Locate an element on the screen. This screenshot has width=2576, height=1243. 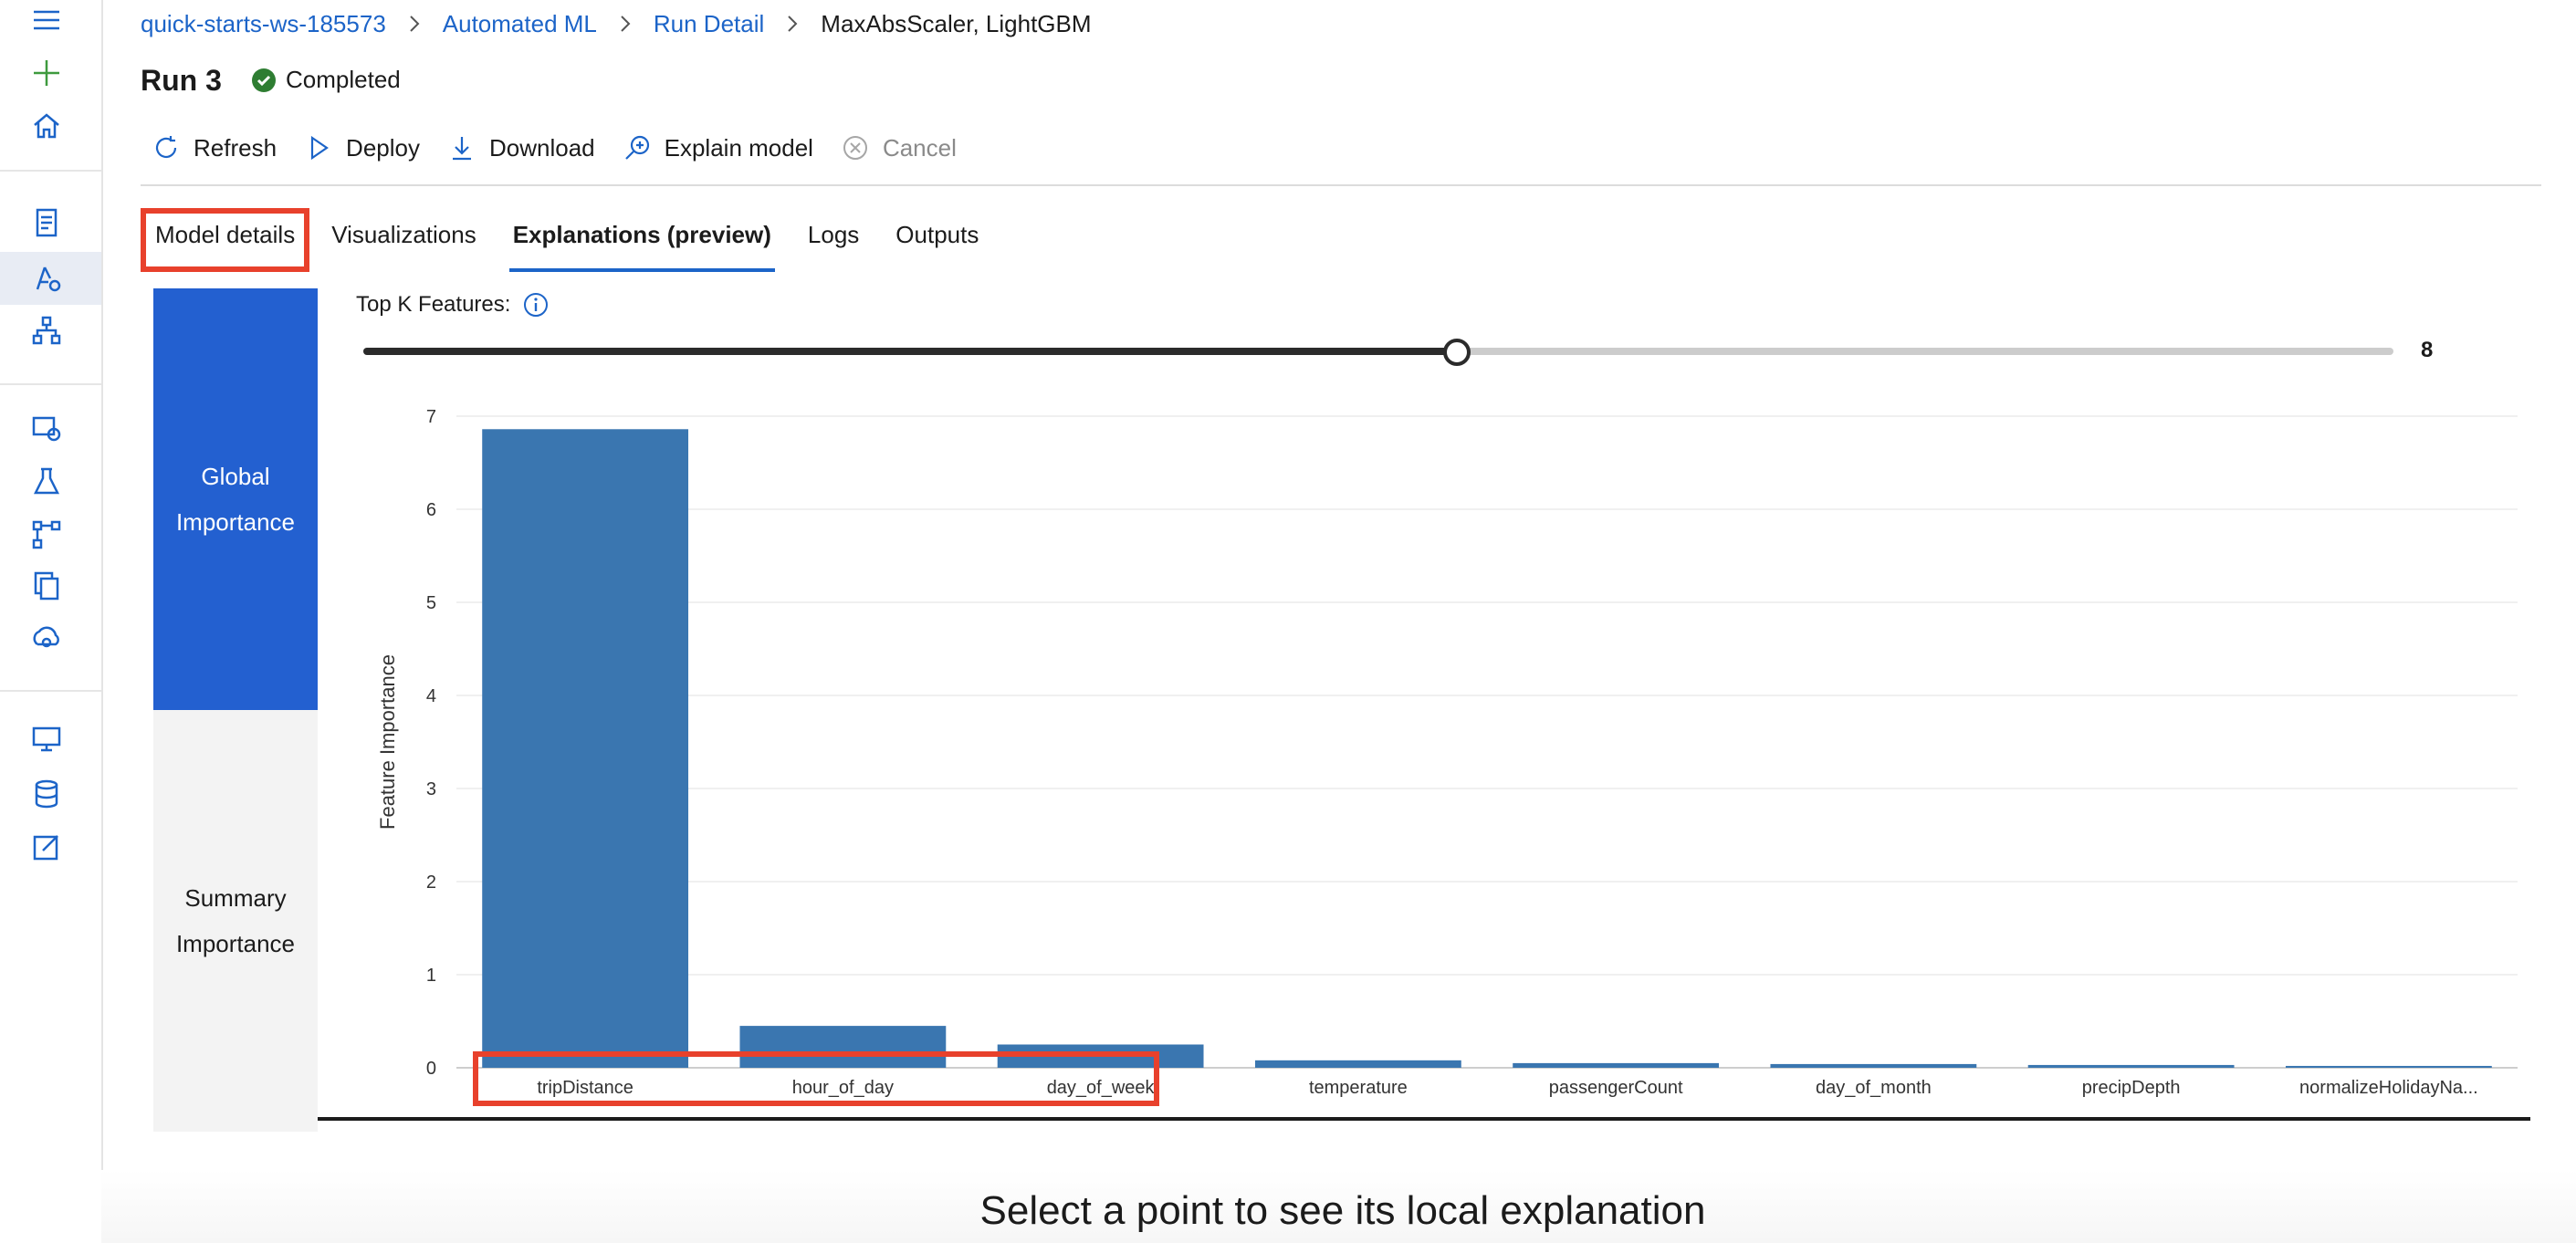
nav-selected-indicator is located at coordinates (51, 278).